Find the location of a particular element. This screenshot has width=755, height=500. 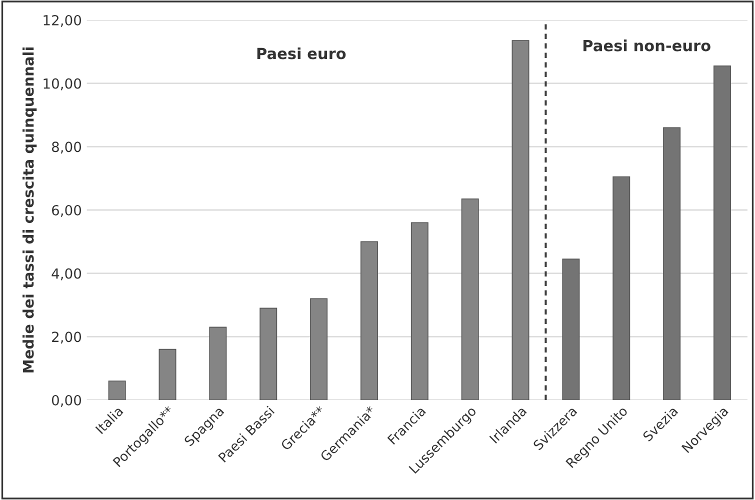

y-tick-label: 8,00 is located at coordinates (67, 148).